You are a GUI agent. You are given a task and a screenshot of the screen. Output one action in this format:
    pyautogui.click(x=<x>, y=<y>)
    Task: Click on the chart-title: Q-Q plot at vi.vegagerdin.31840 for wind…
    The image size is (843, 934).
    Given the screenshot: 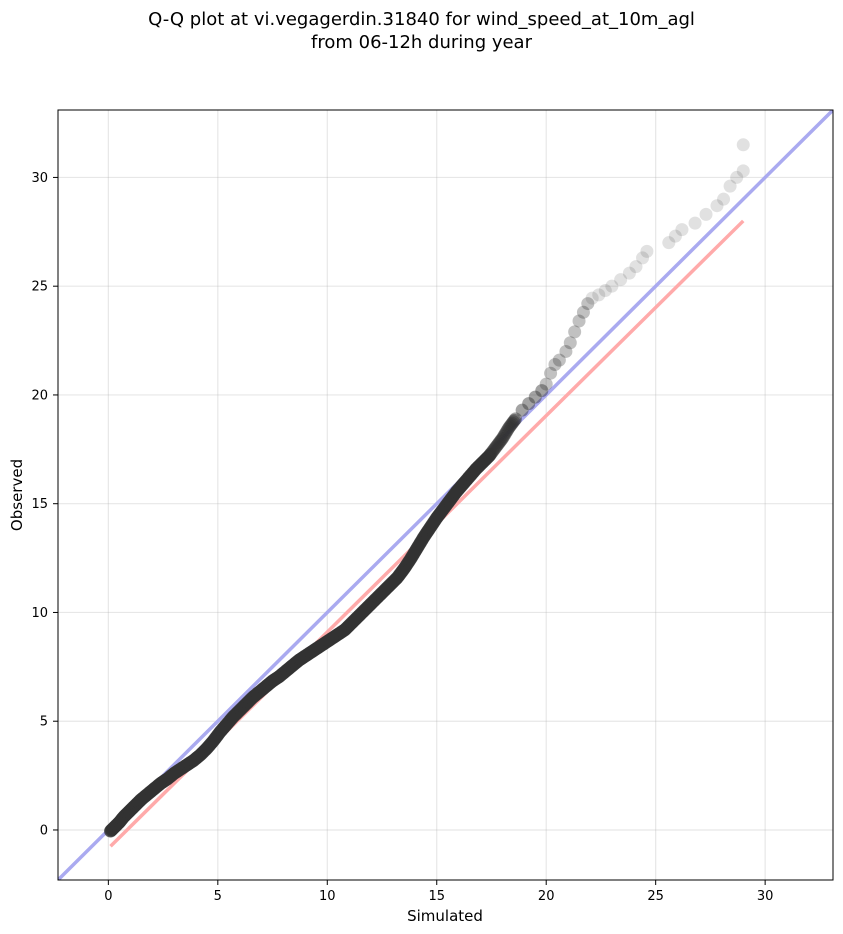 What is the action you would take?
    pyautogui.click(x=421, y=31)
    